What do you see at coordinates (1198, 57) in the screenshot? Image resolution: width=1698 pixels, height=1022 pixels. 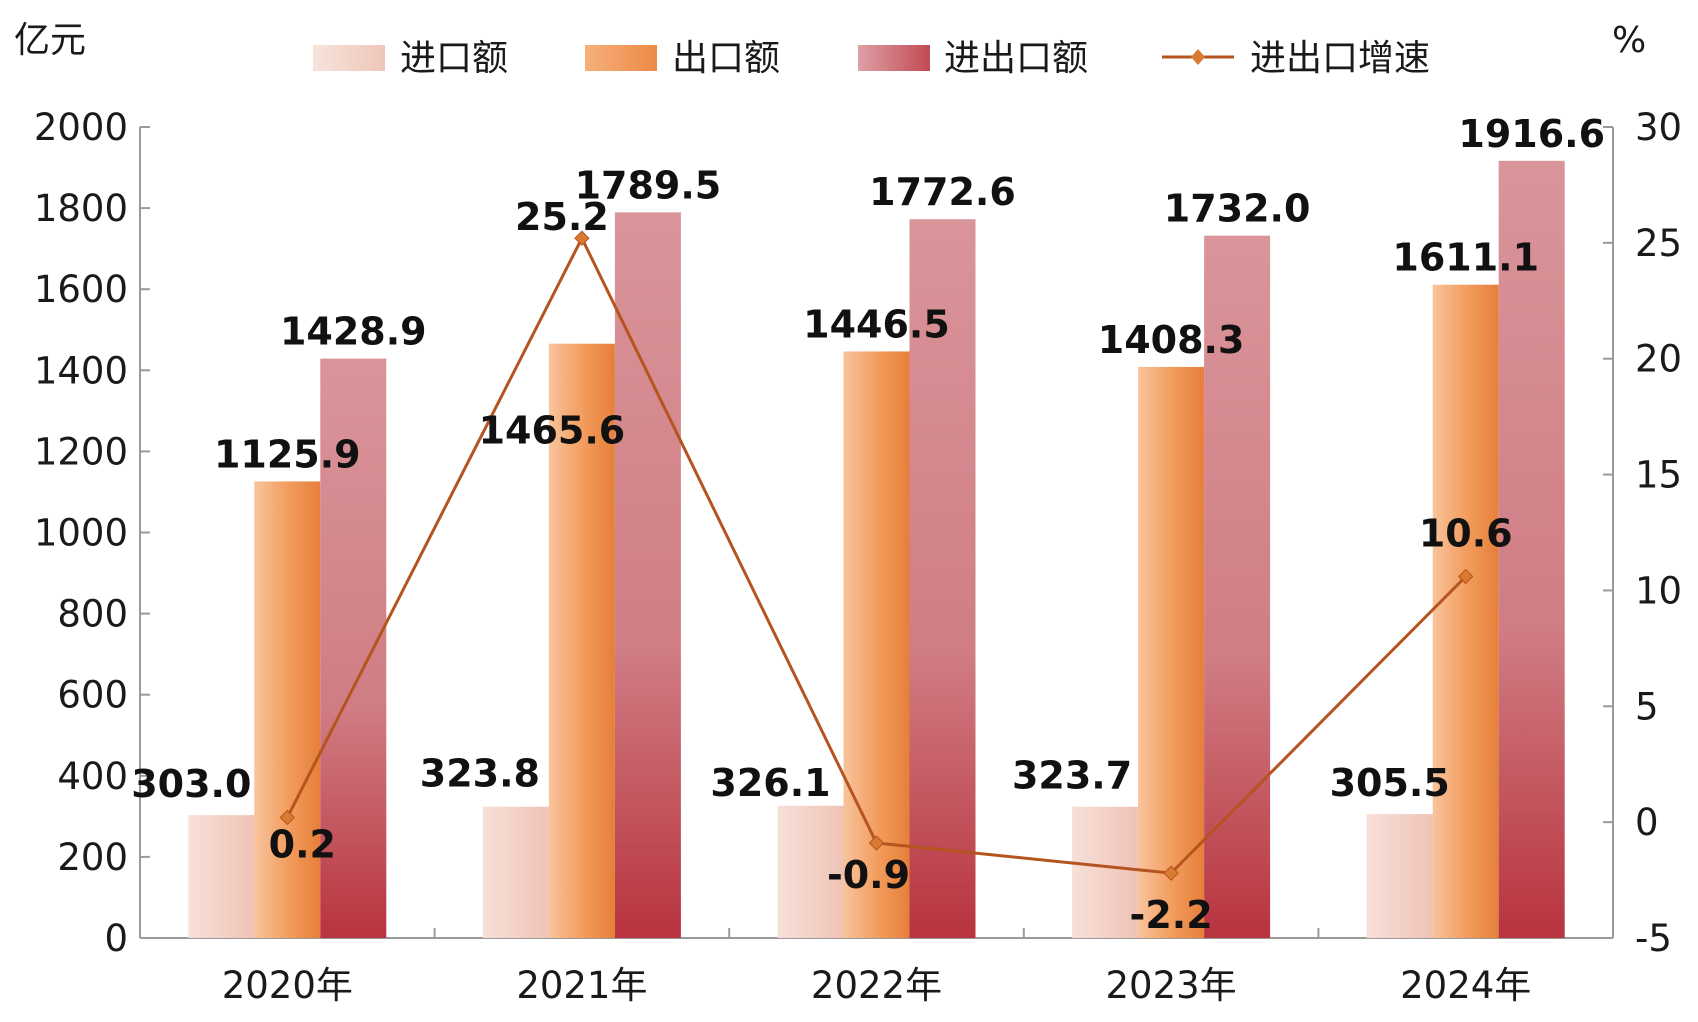 I see `legend-swatch-growth-marker` at bounding box center [1198, 57].